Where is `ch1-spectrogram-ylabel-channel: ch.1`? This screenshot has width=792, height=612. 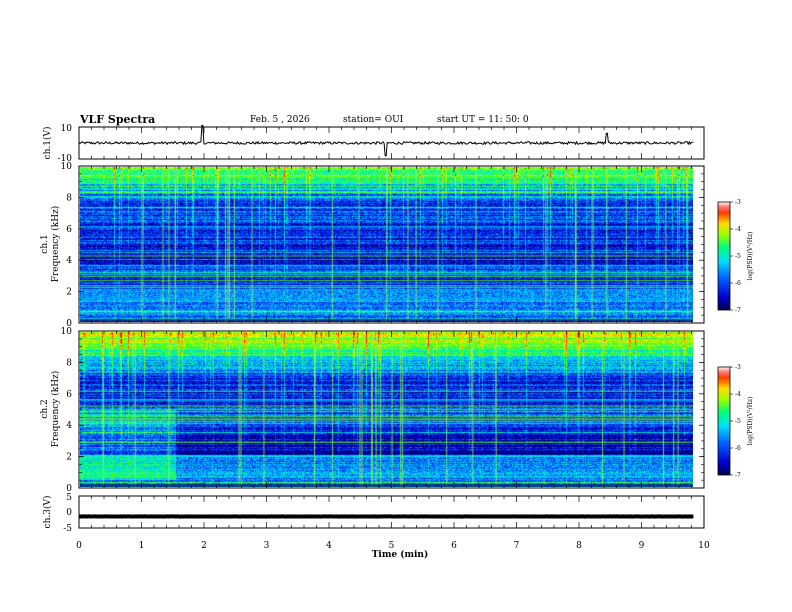 ch1-spectrogram-ylabel-channel: ch.1 is located at coordinates (45, 243).